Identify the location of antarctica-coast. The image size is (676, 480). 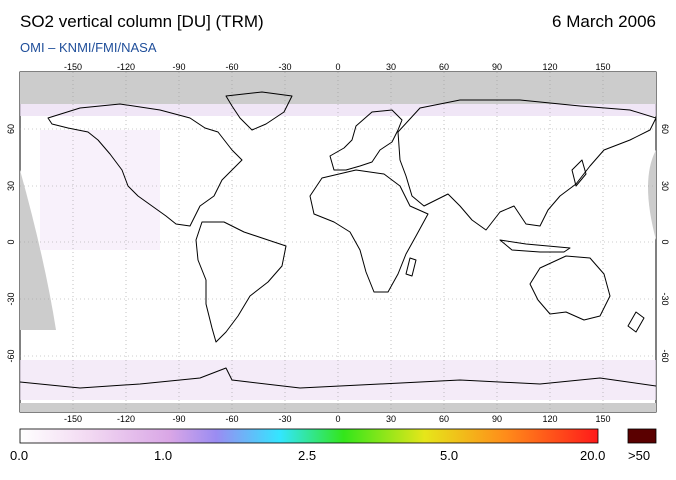
(338, 378).